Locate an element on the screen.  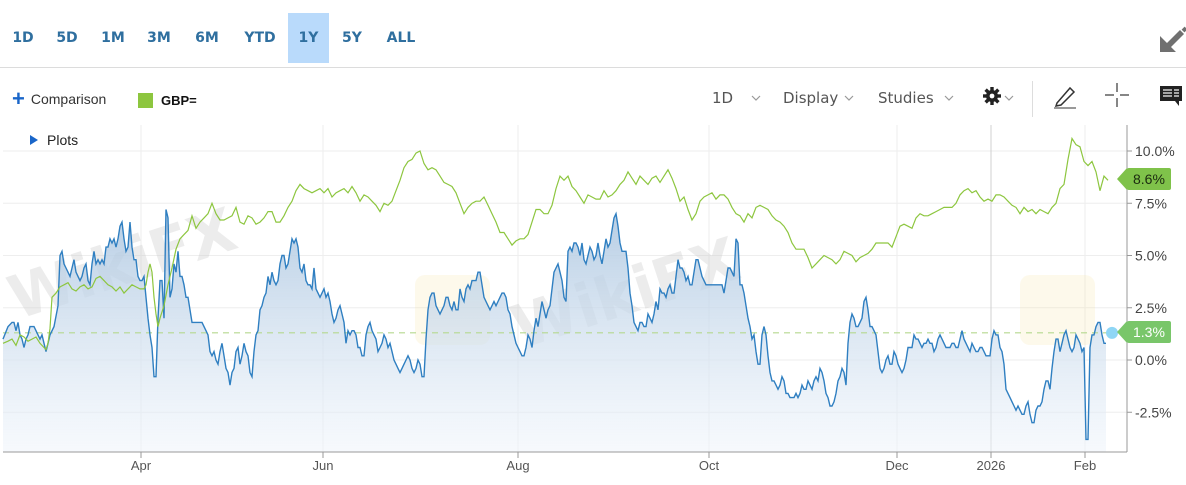
range-all-button: ALL is located at coordinates (401, 38).